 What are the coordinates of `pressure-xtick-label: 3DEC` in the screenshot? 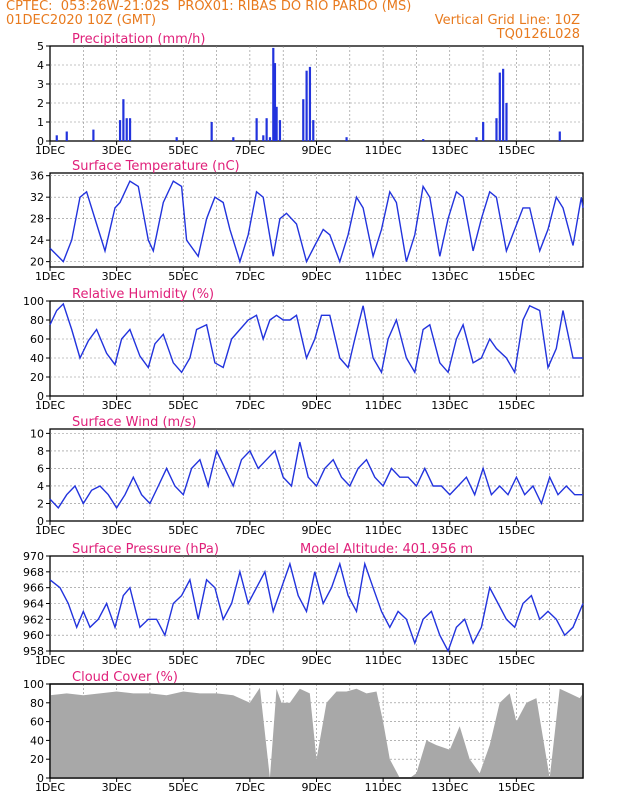 It's located at (117, 660).